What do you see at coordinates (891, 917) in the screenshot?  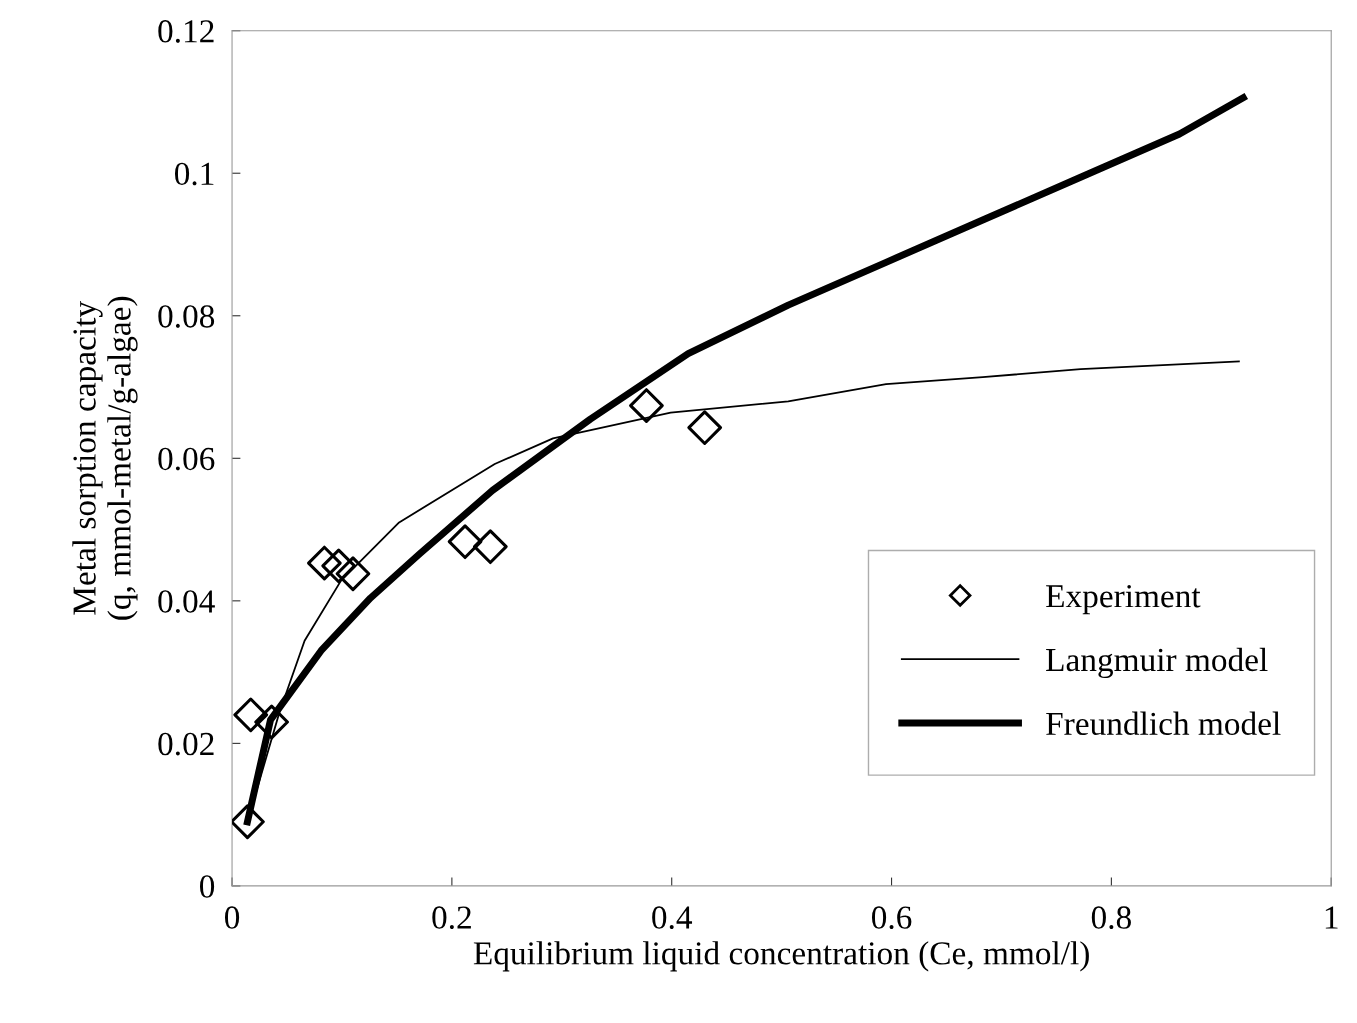 I see `x-tick-label: 0.6` at bounding box center [891, 917].